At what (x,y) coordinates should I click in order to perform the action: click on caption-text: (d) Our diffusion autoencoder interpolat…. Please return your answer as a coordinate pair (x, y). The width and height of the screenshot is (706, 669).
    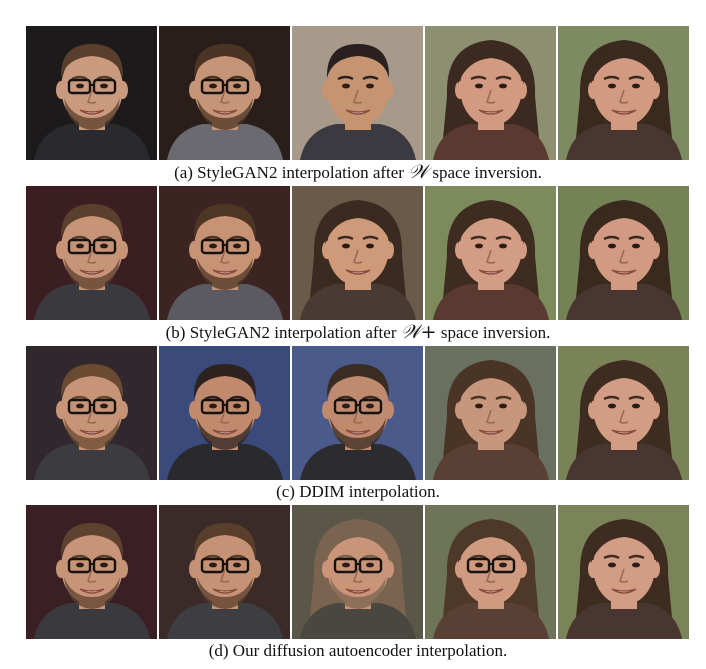
    Looking at the image, I should click on (358, 650).